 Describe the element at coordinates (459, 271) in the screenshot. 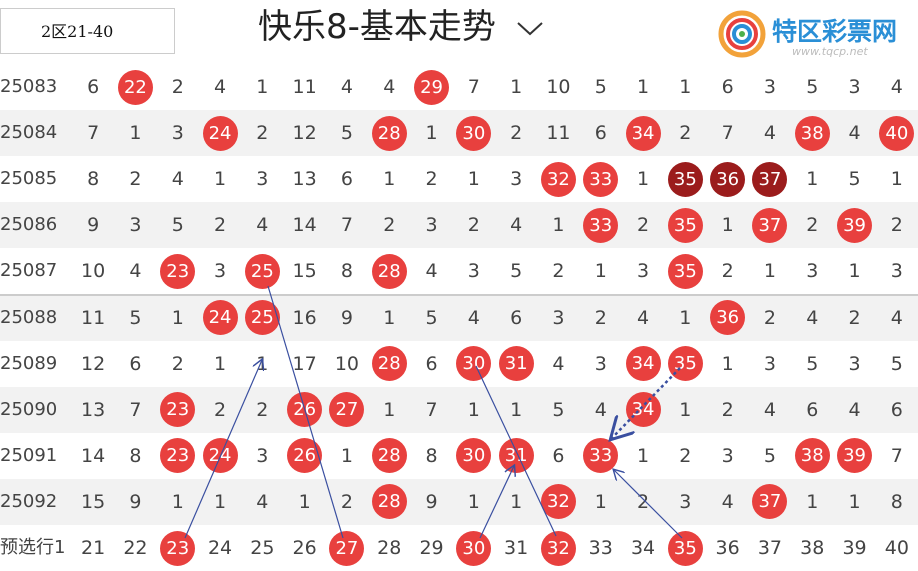

I see `table-row: 25087 10 4 23 3 25 15 8 28 4 3 5 2 1 3 35 2 1 3 1 3` at that location.